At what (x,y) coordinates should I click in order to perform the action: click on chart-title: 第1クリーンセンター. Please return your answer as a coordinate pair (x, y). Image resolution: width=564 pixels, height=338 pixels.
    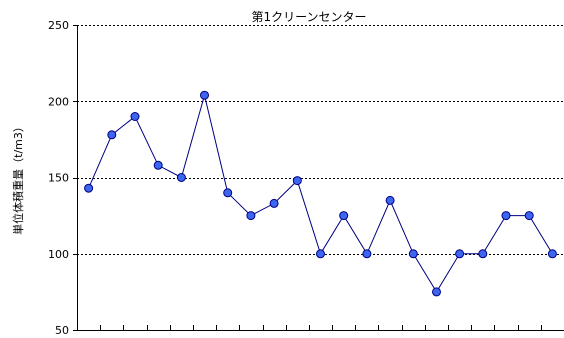
    Looking at the image, I should click on (308, 17).